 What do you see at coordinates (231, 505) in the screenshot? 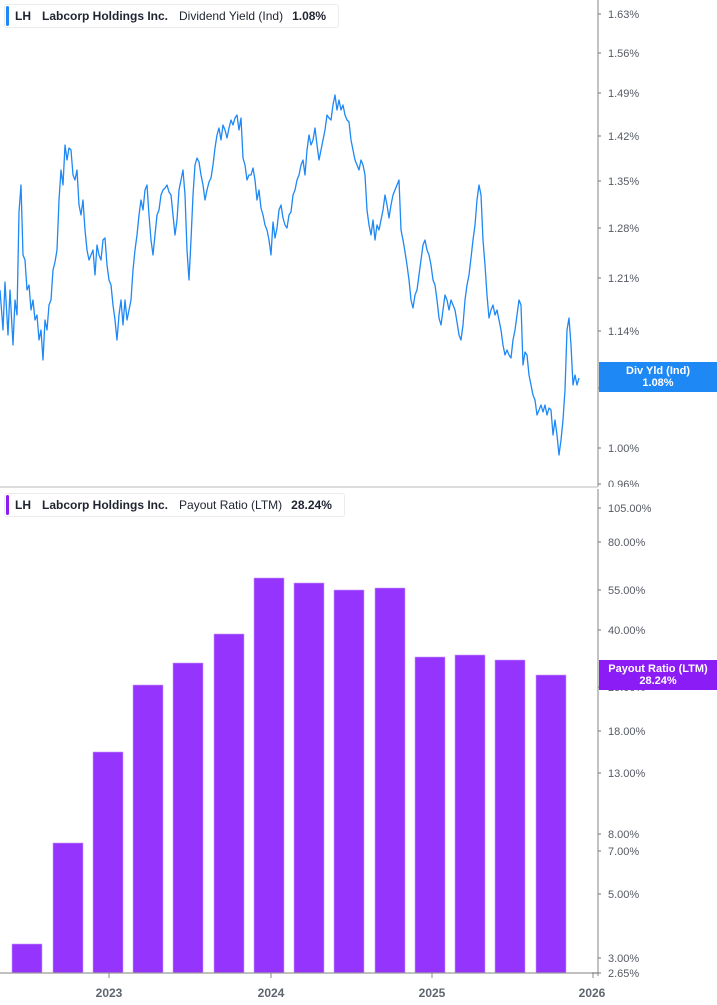
I see `legend-metric: Payout Ratio (LTM)` at bounding box center [231, 505].